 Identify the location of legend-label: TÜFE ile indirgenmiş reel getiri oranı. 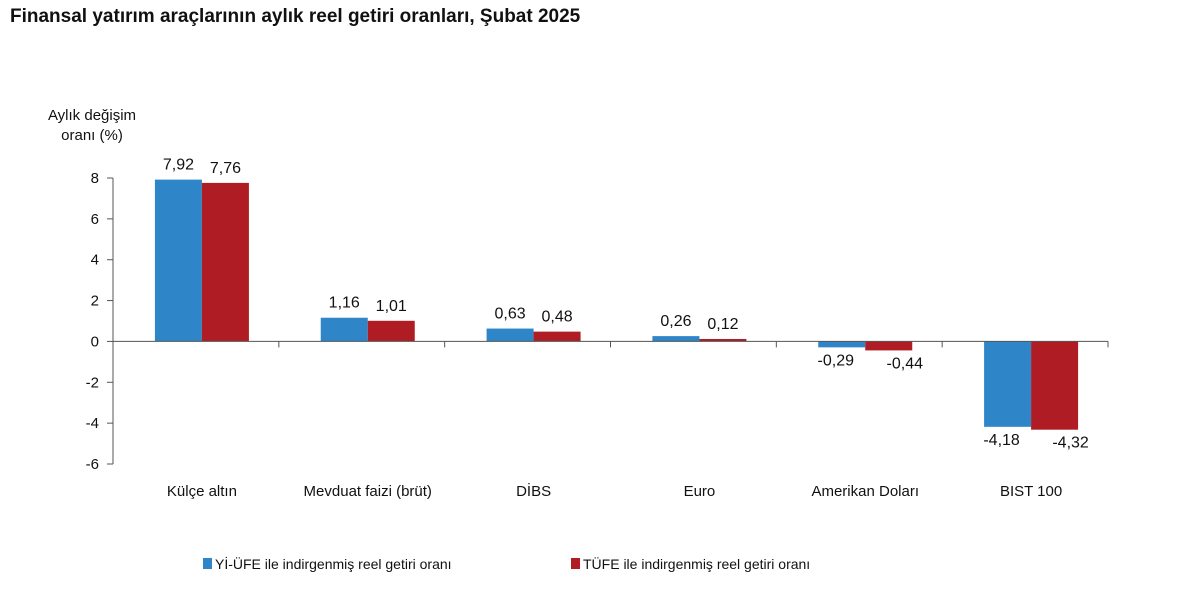
(696, 563).